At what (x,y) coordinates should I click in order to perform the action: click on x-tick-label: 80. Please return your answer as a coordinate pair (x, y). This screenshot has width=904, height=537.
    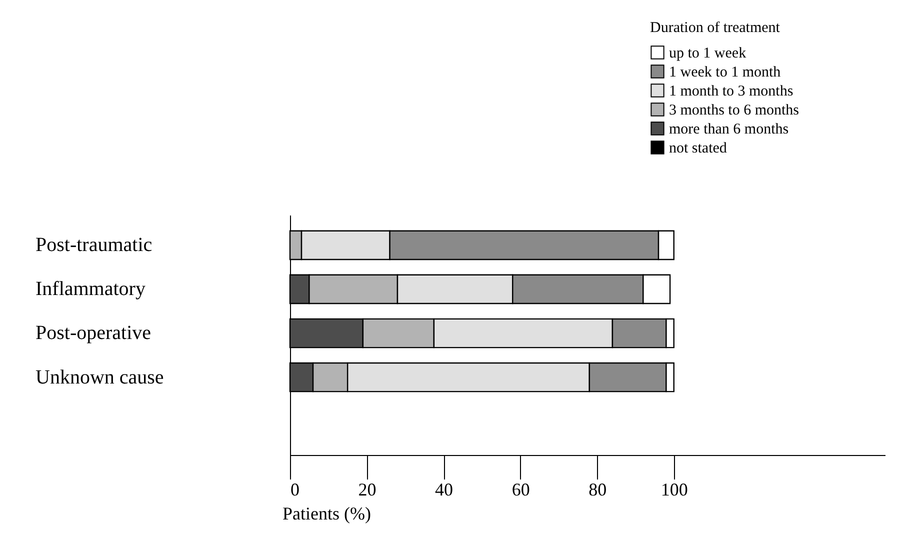
    Looking at the image, I should click on (597, 490).